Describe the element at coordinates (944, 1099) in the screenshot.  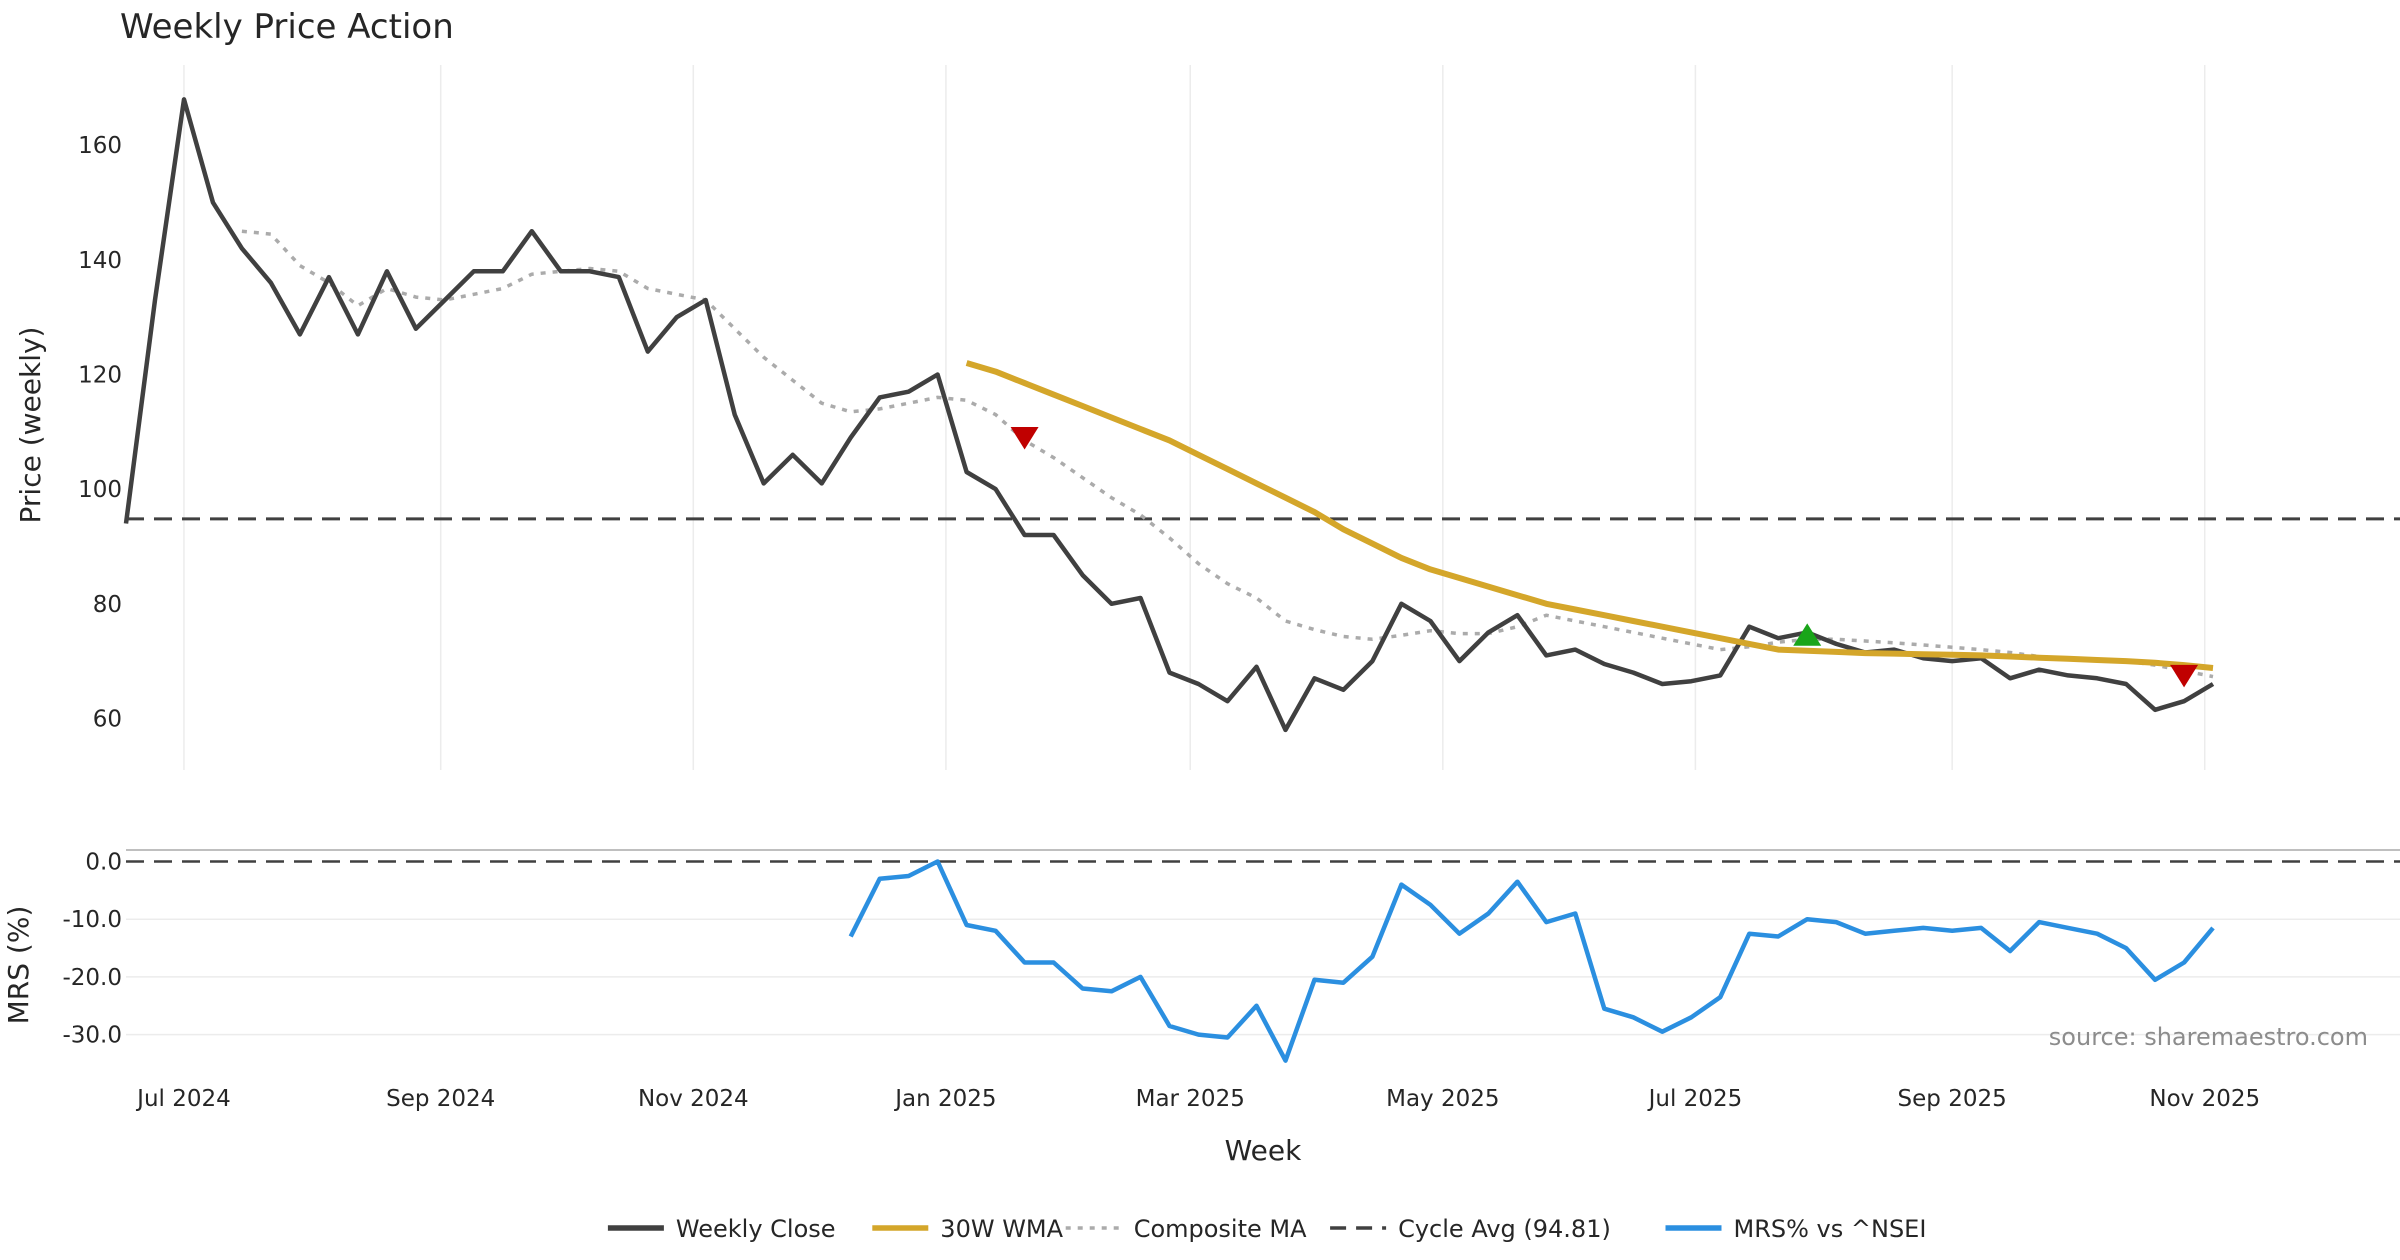
I see `x-tick-label: Jan 2025` at that location.